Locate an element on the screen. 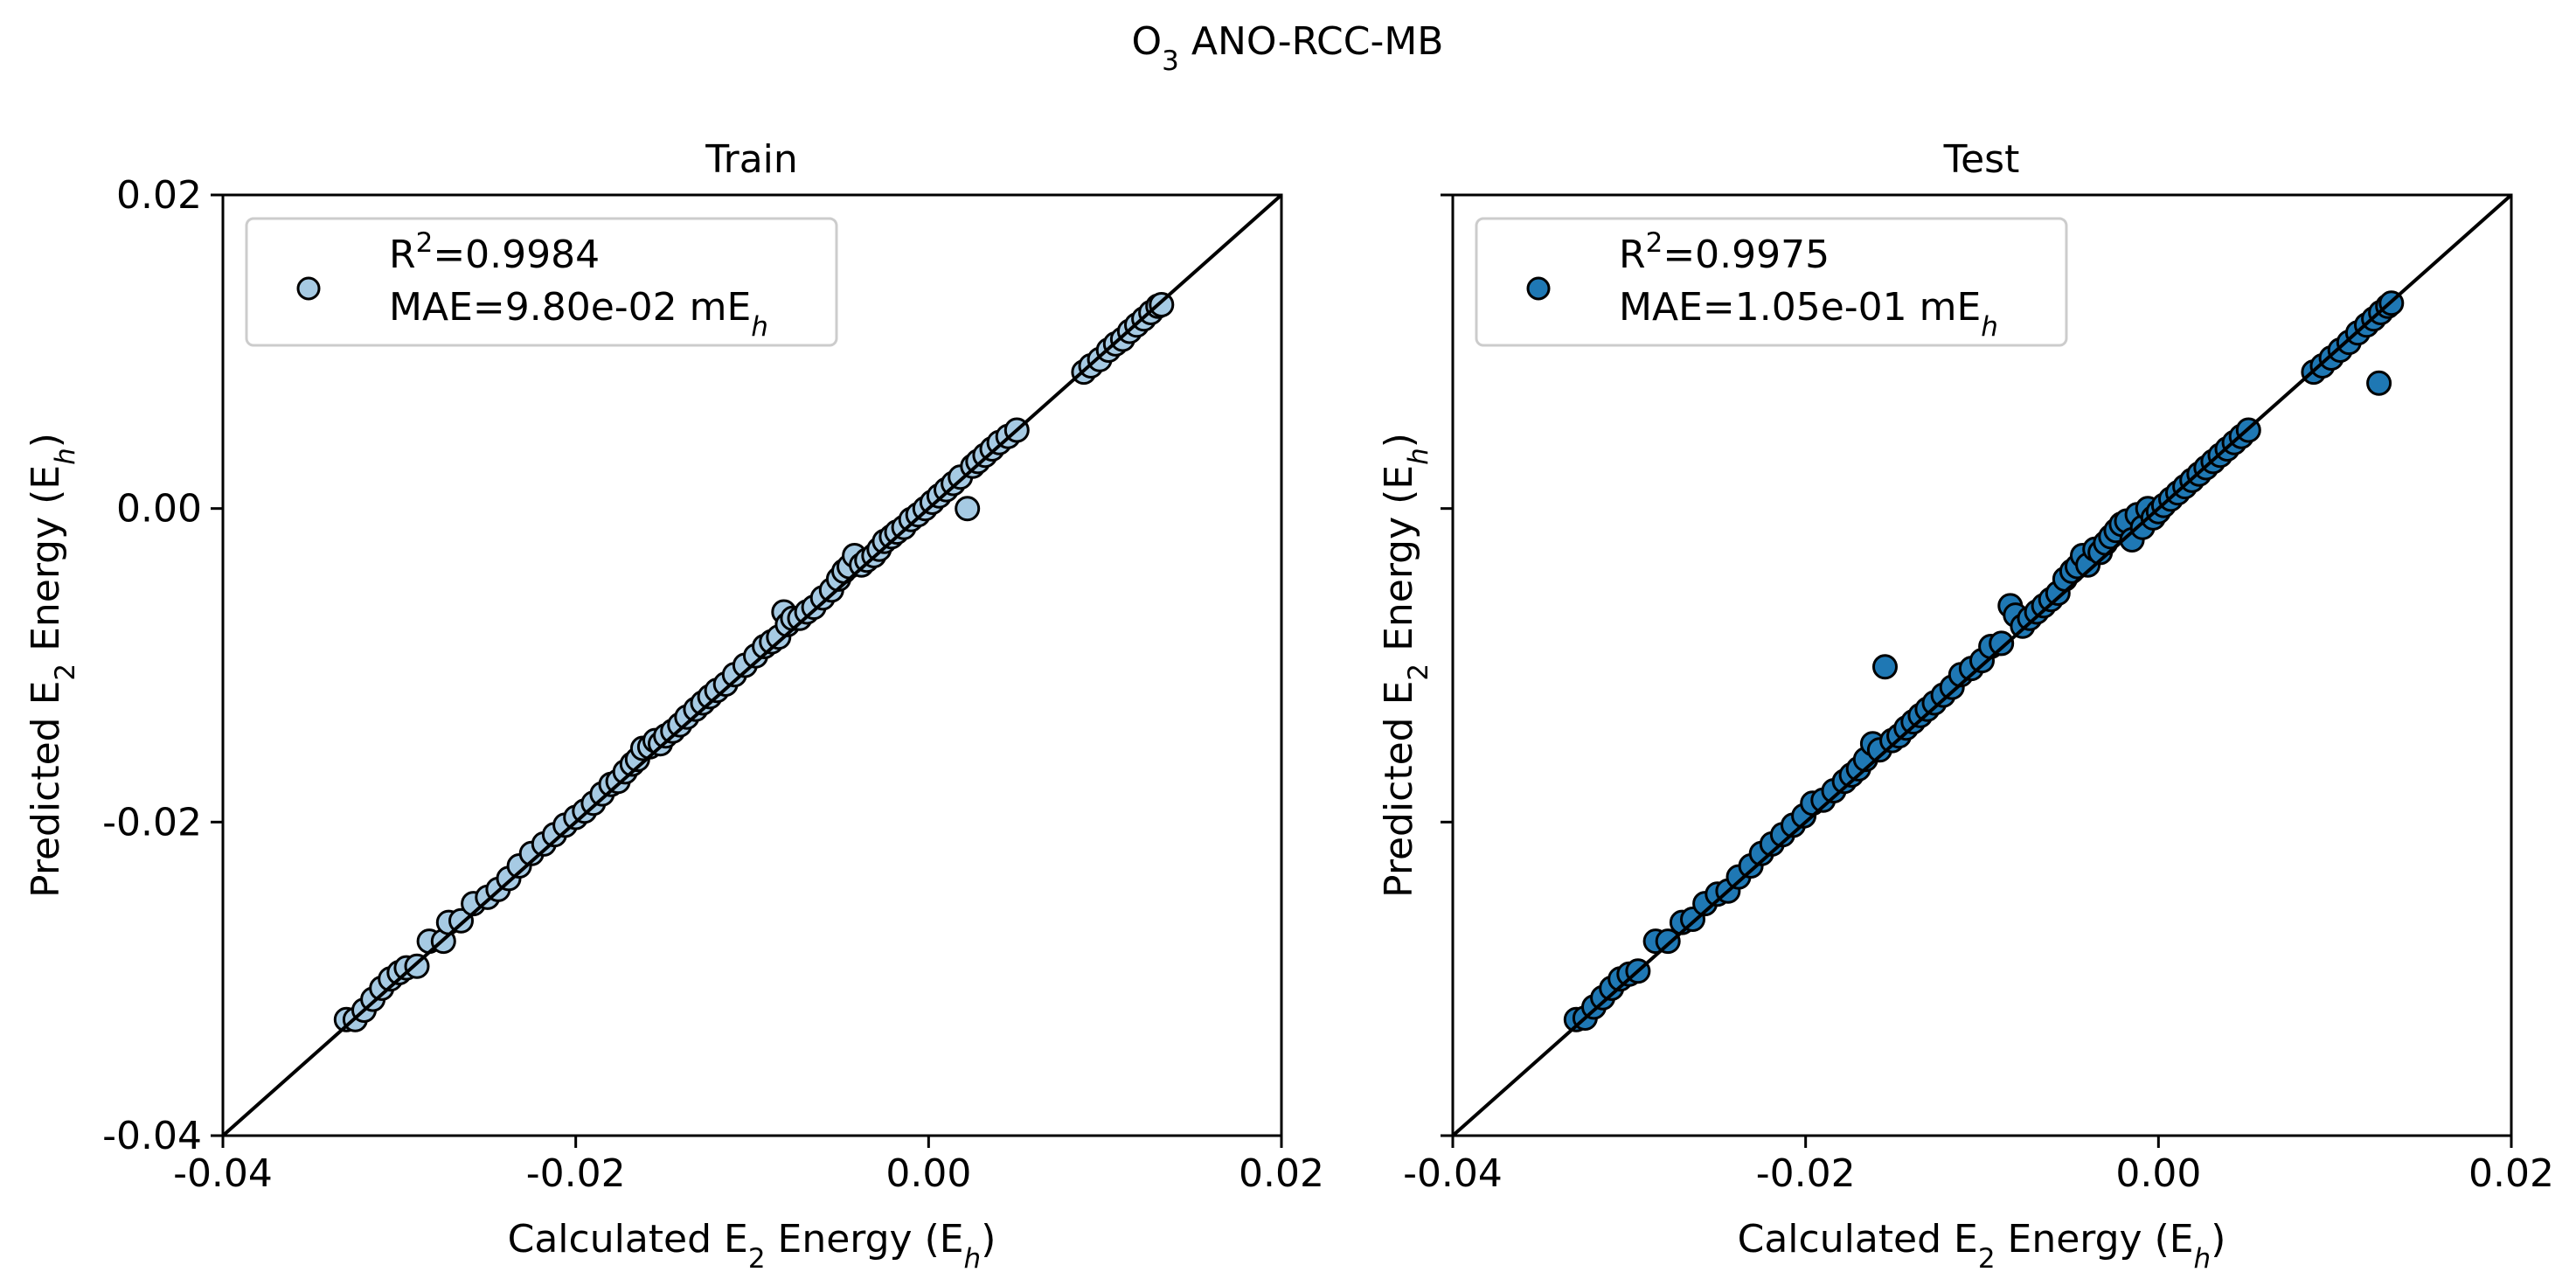 Image resolution: width=2576 pixels, height=1286 pixels. train-ytick-label-0: -0.04 is located at coordinates (152, 1136).